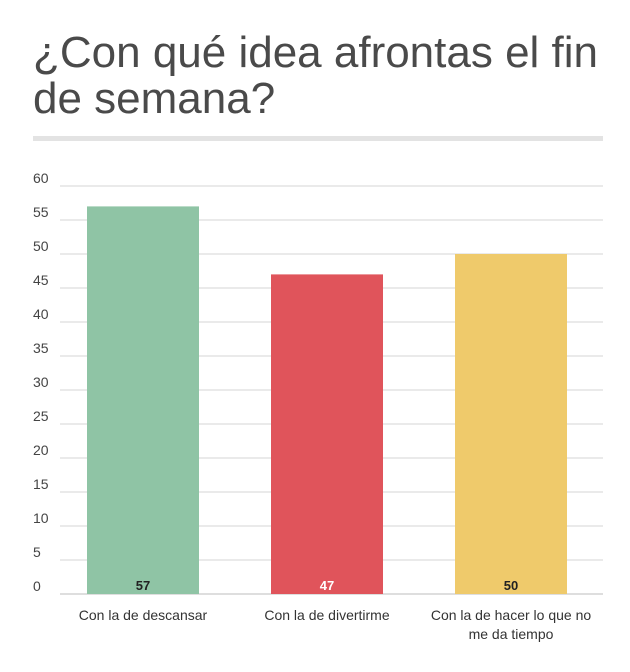 The height and width of the screenshot is (672, 630). I want to click on data-label-1: 57, so click(143, 585).